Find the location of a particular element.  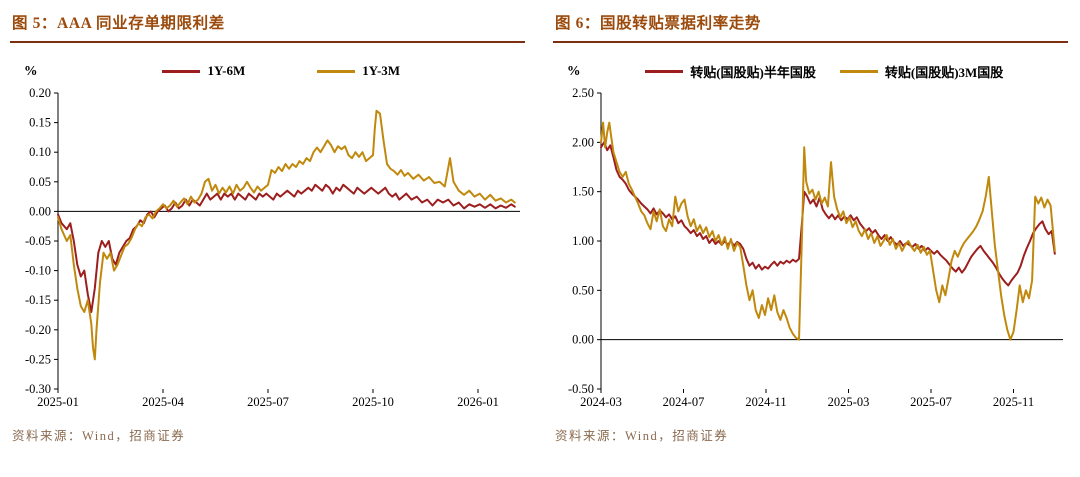

figure-6-y-axis-unit: % is located at coordinates (574, 70).